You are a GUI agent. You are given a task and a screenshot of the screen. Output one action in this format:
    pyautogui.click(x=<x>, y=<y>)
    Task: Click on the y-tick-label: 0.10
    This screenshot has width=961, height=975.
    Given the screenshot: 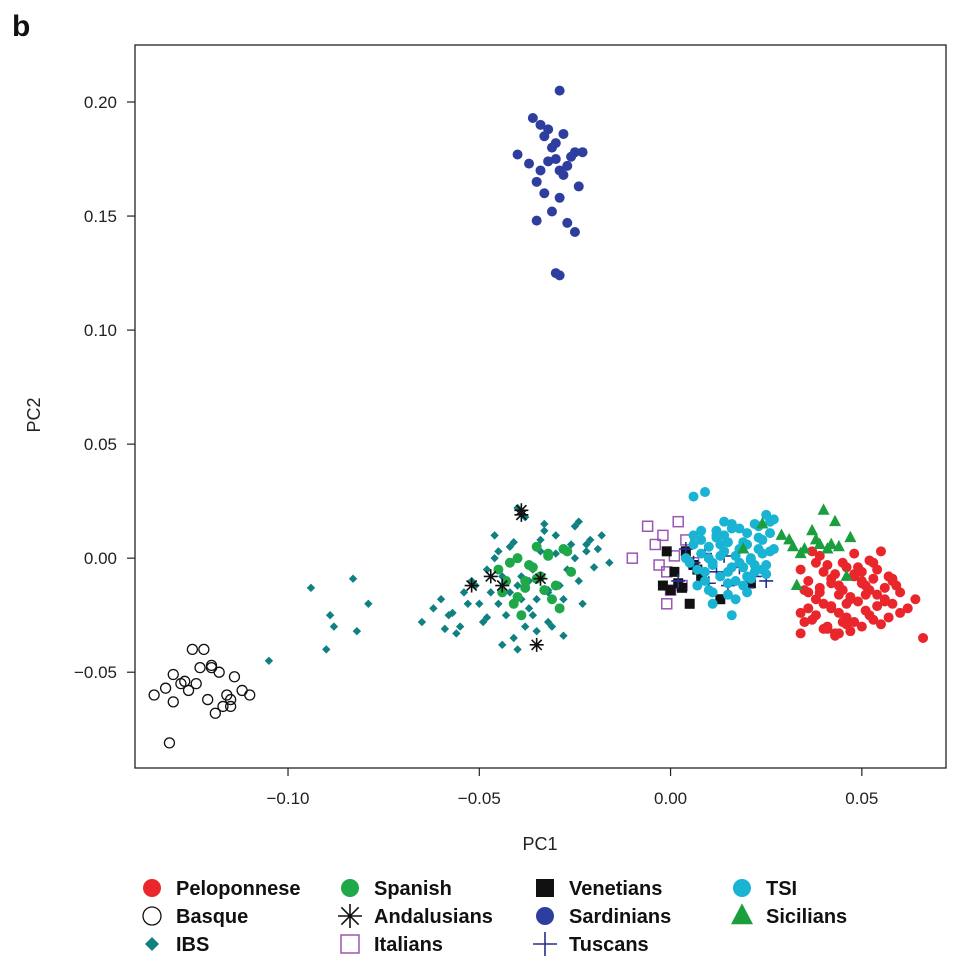 What is the action you would take?
    pyautogui.click(x=100, y=330)
    